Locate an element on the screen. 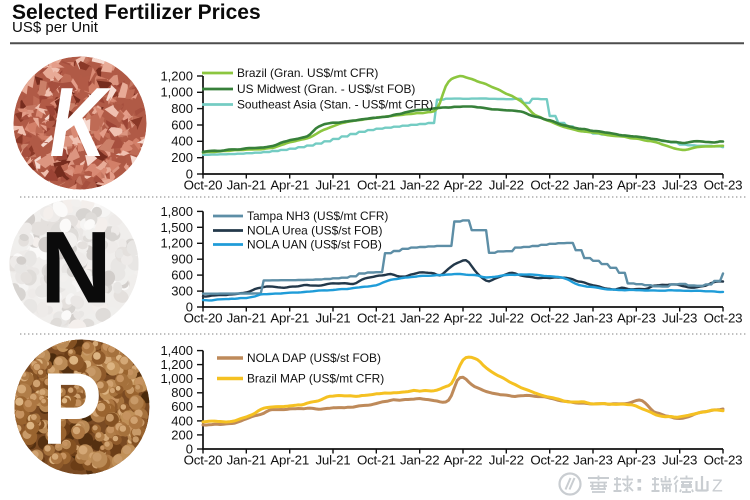 The height and width of the screenshot is (500, 750). svg-text: Tampa NH3 (US$/mt CFR) is located at coordinates (317, 216).